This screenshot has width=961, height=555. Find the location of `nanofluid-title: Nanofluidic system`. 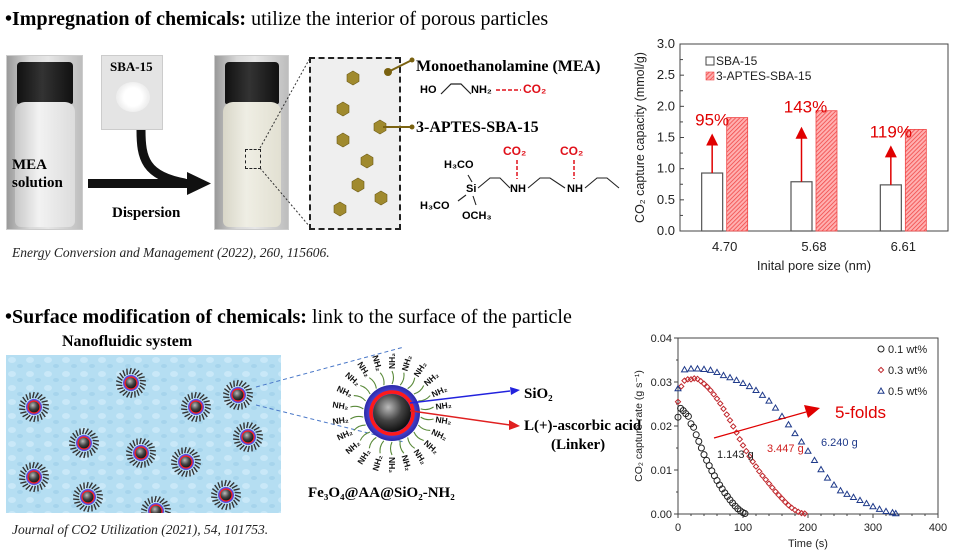

nanofluid-title: Nanofluidic system is located at coordinates (127, 341).